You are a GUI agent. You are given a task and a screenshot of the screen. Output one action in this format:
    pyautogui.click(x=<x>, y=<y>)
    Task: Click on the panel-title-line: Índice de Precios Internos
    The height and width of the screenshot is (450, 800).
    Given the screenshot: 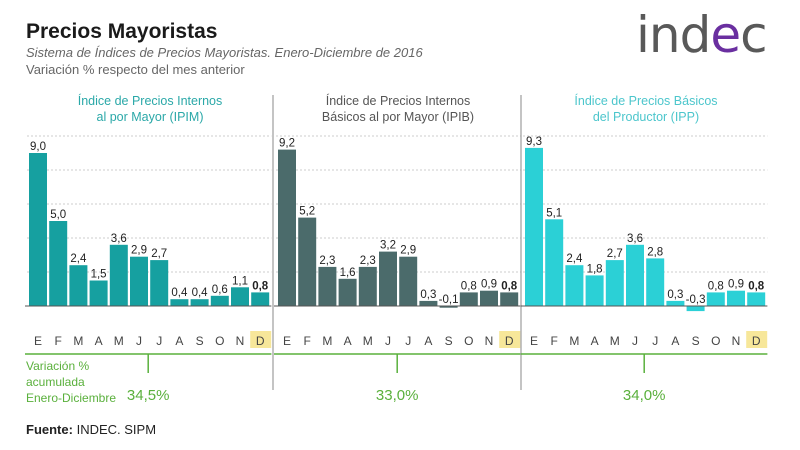 What is the action you would take?
    pyautogui.click(x=150, y=101)
    